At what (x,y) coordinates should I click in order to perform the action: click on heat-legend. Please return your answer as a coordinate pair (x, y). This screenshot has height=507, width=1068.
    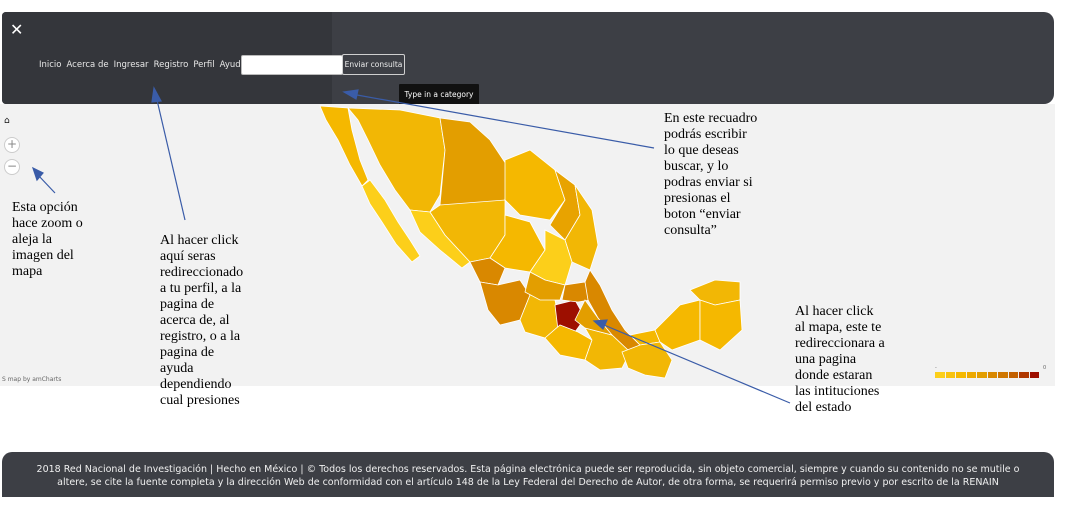
    Looking at the image, I should click on (987, 375).